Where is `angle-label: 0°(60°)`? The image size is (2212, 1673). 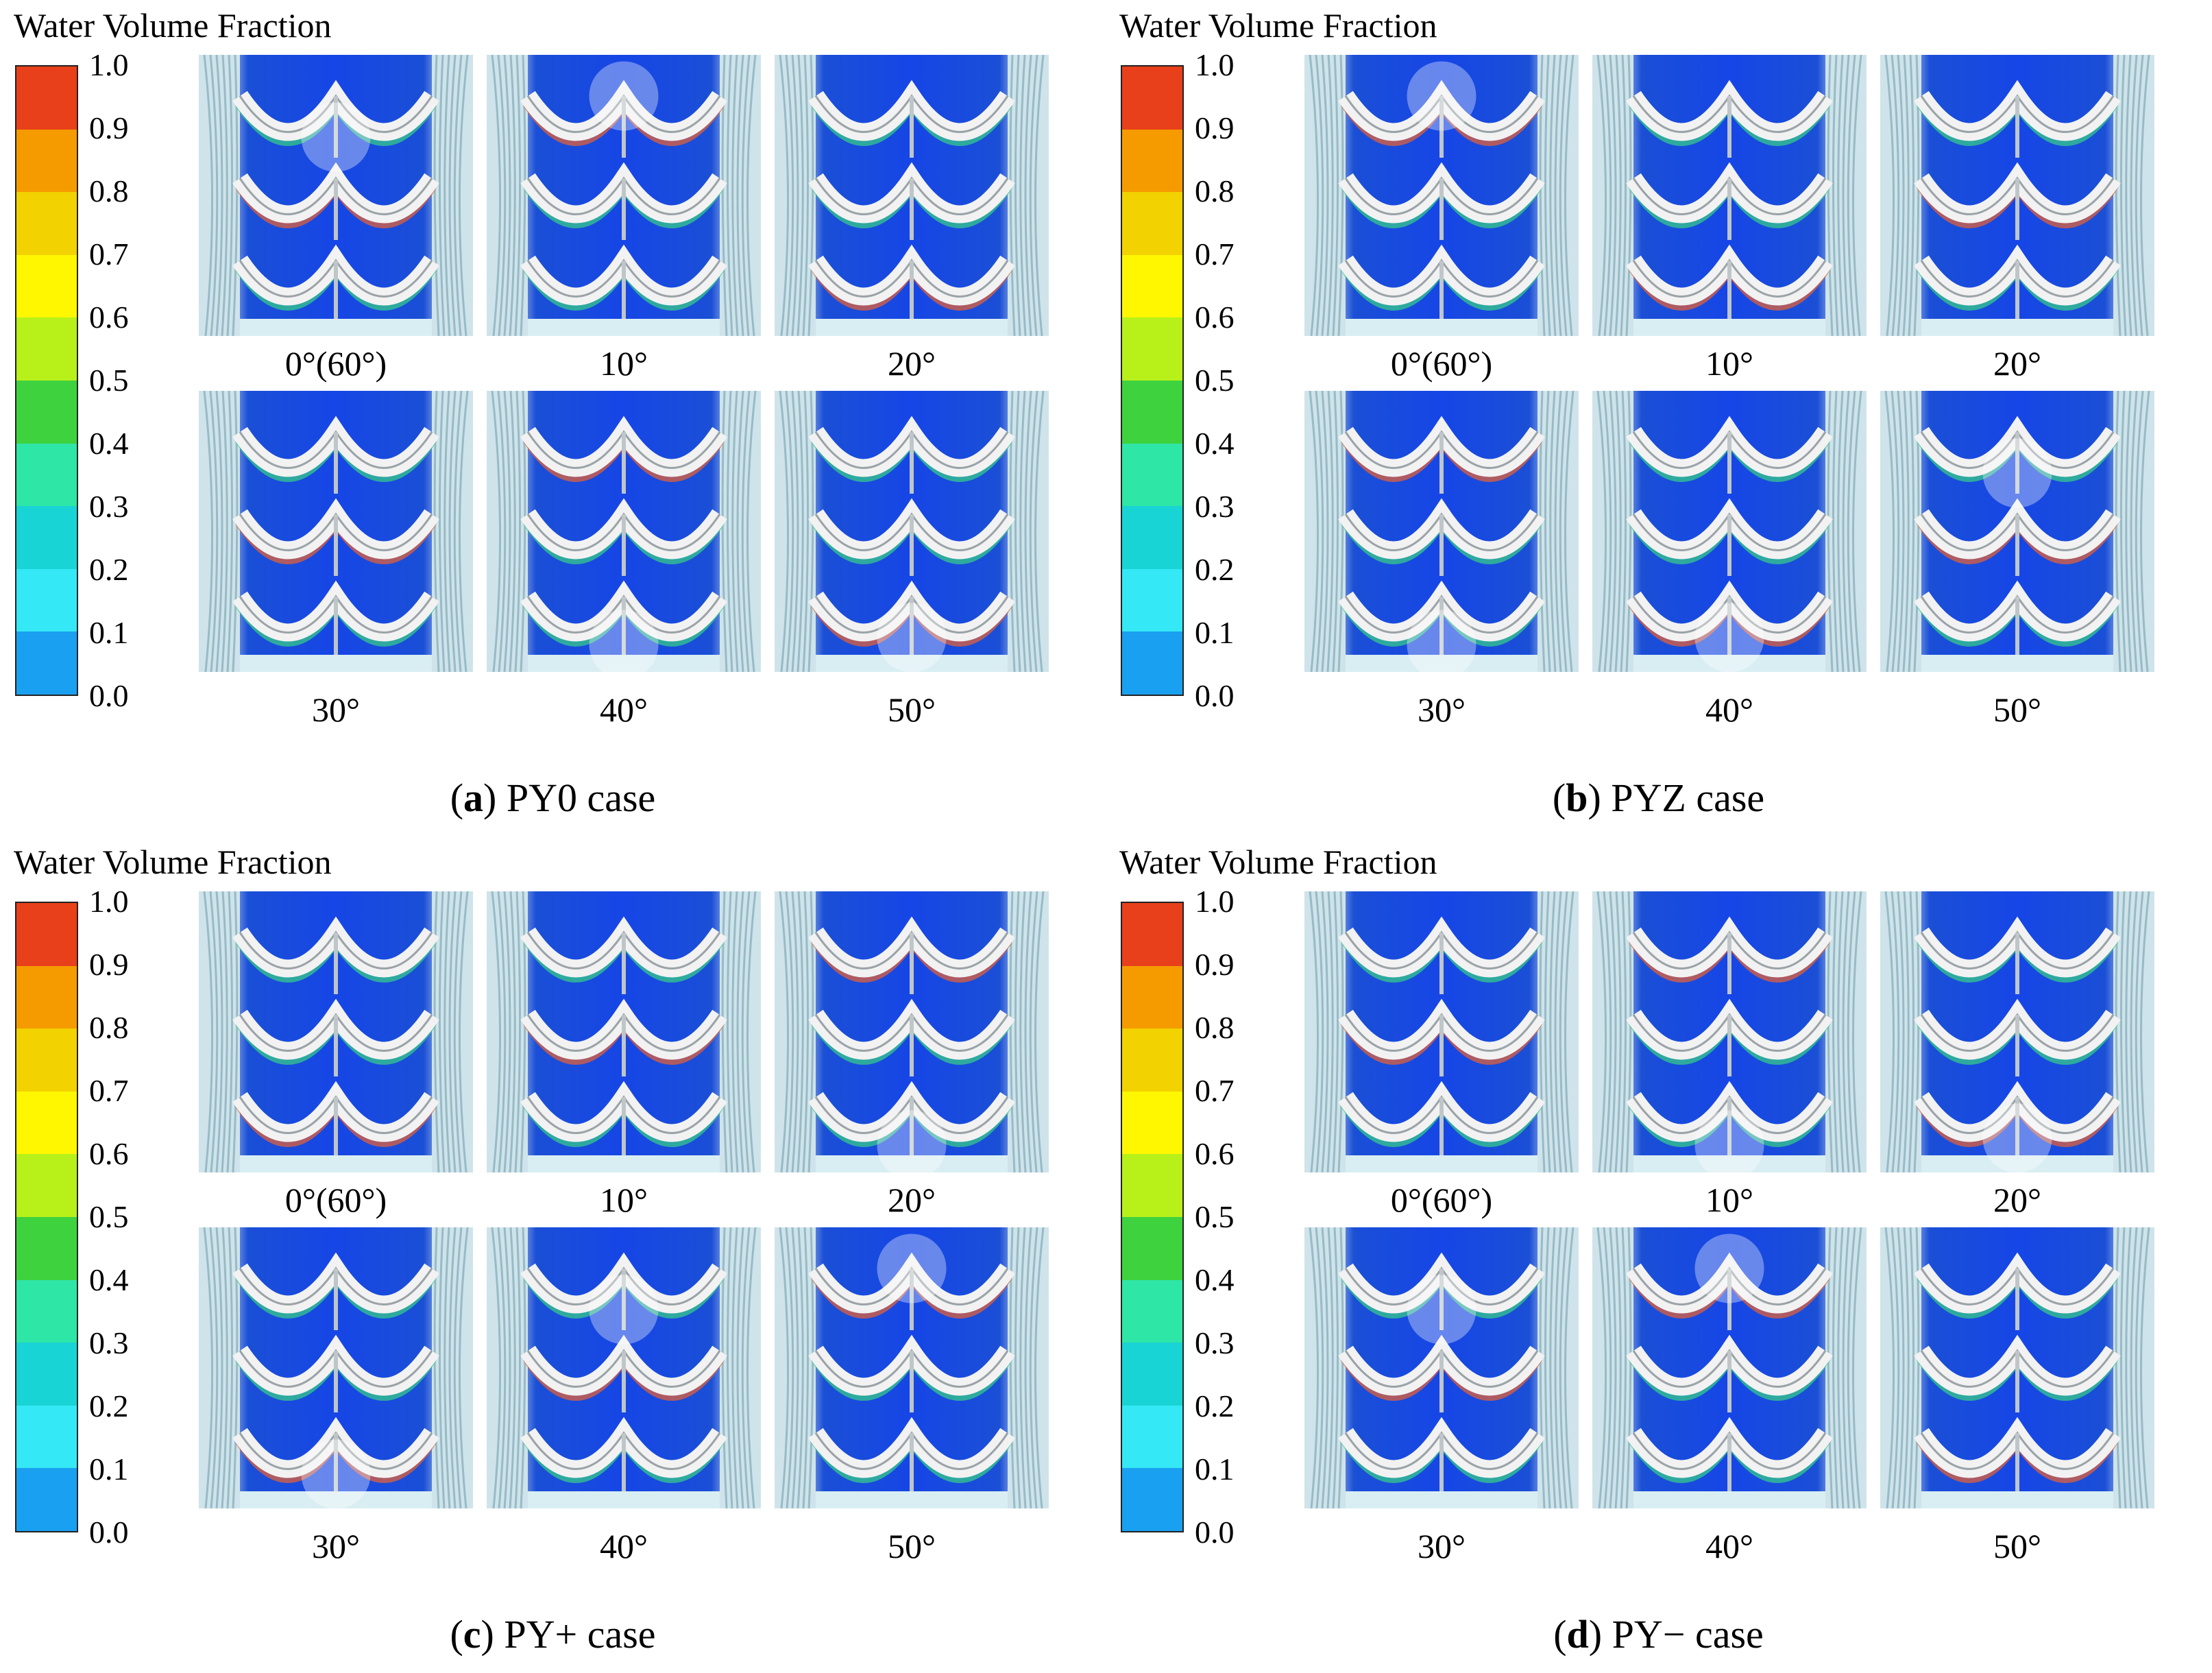
angle-label: 0°(60°) is located at coordinates (1441, 1200).